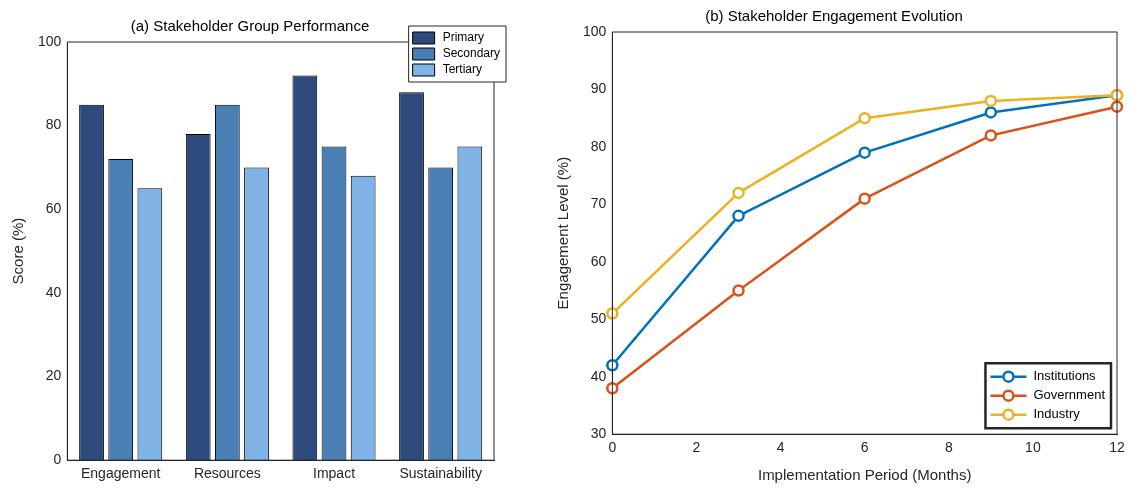 Image resolution: width=1131 pixels, height=493 pixels. Describe the element at coordinates (1069, 395) in the screenshot. I see `legend-label: Government` at that location.